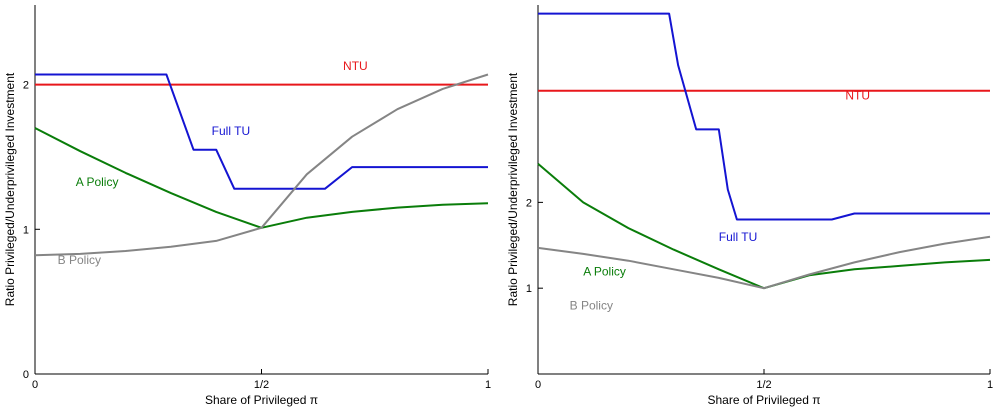 The height and width of the screenshot is (409, 995). Describe the element at coordinates (261, 131) in the screenshot. I see `series-line-full-tu` at that location.